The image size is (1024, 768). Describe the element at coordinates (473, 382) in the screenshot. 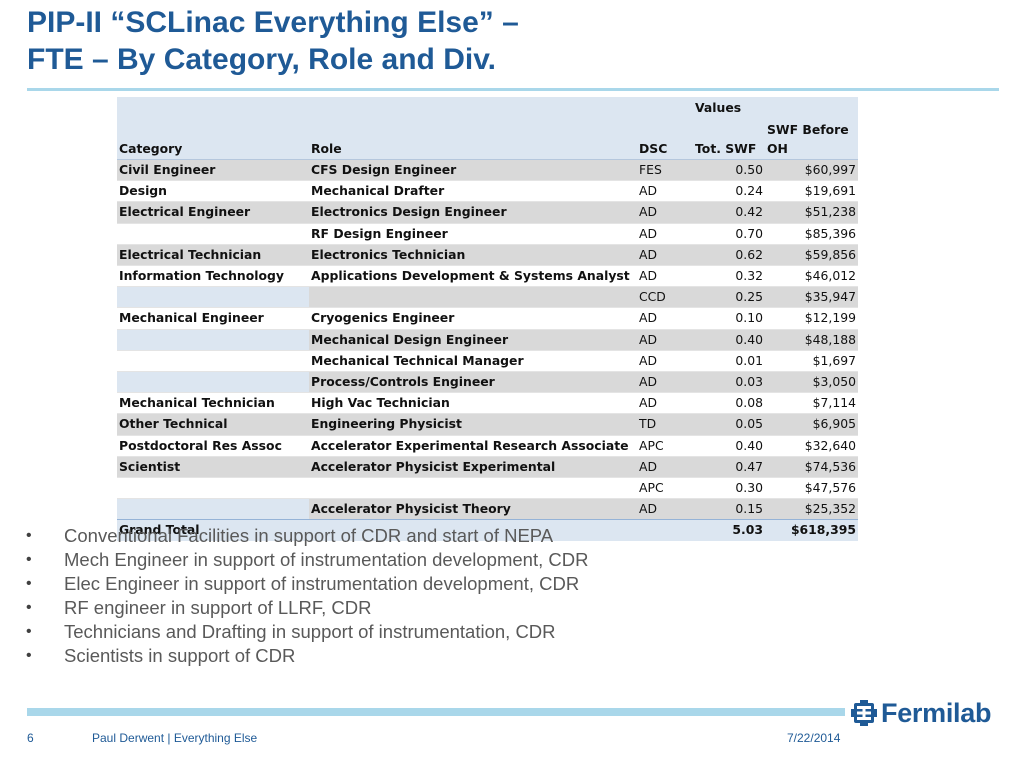

I see `cell-role: Process/Controls Engineer` at that location.